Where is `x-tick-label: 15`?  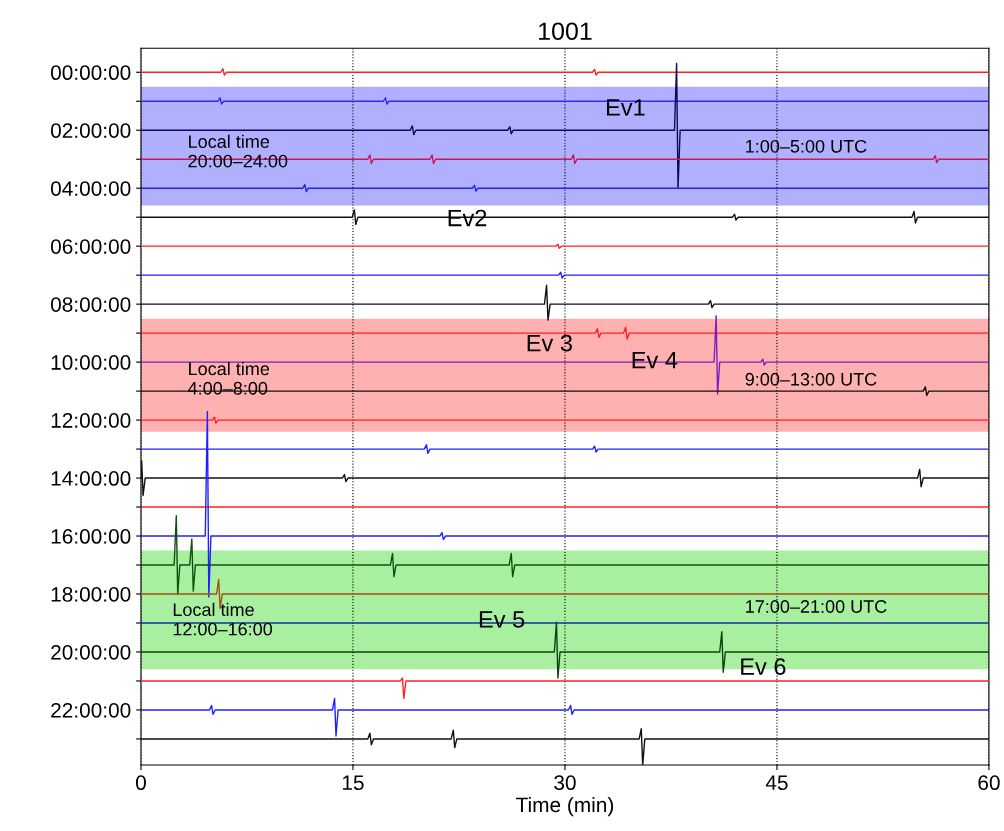
x-tick-label: 15 is located at coordinates (353, 783).